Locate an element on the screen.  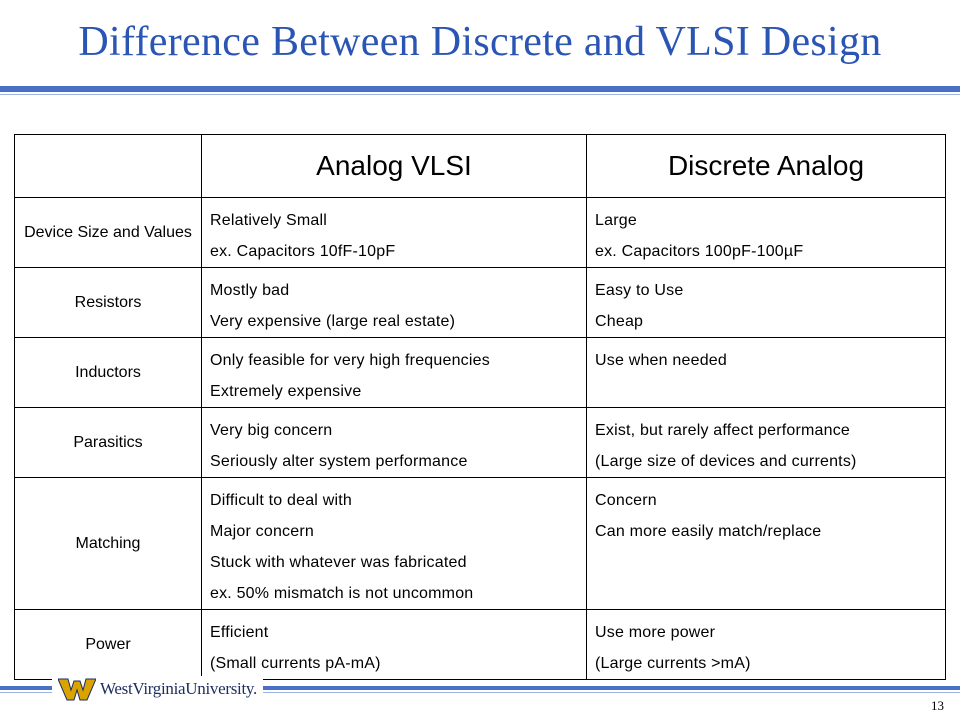
cell-line: Extremely expensive is located at coordinates (286, 391).